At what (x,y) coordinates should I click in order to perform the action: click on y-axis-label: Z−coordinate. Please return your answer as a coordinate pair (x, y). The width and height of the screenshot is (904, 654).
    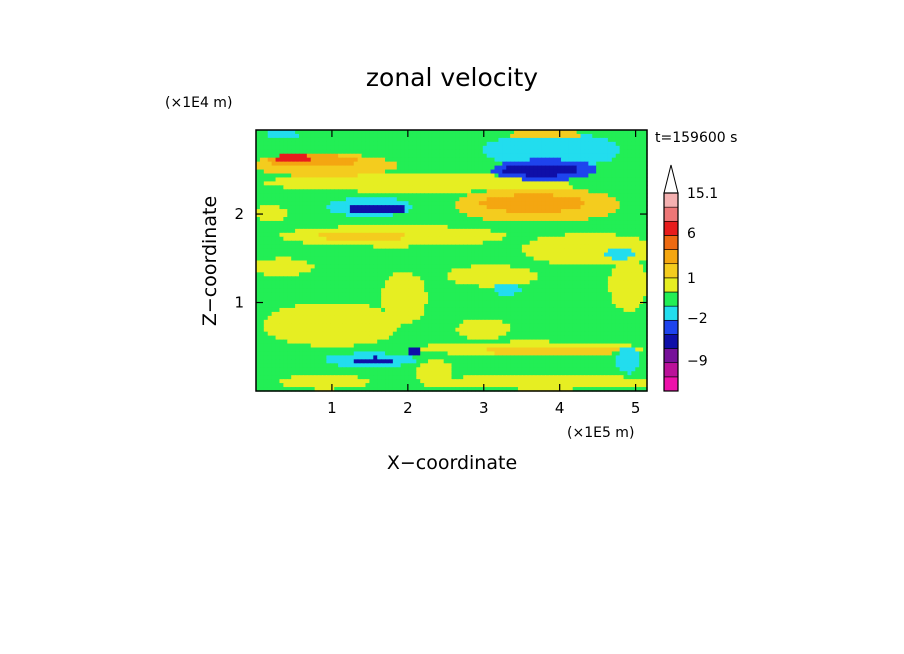
    Looking at the image, I should click on (210, 261).